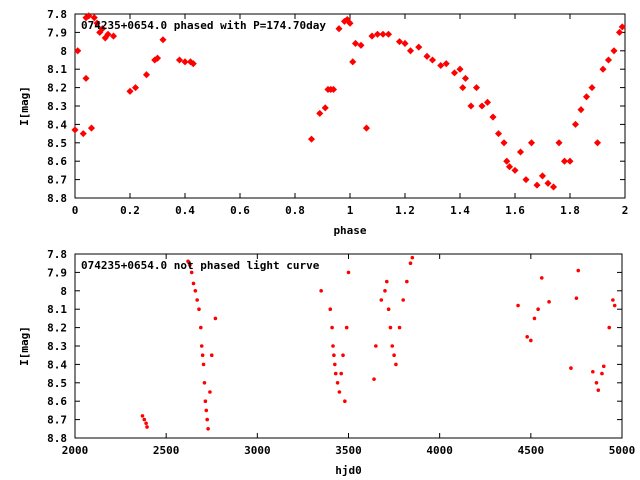 The height and width of the screenshot is (480, 640). What do you see at coordinates (349, 230) in the screenshot?
I see `x-axis-label: phase` at bounding box center [349, 230].